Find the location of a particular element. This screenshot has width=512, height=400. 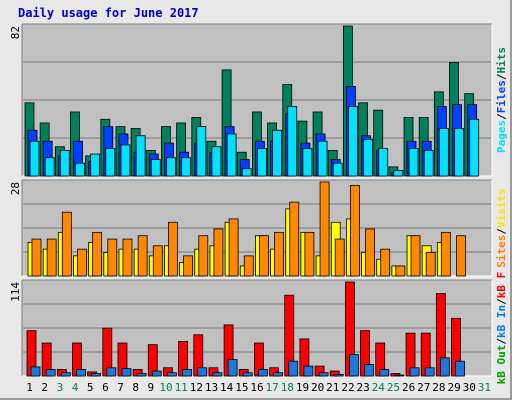

legend-hits-files-pages: Pages/Files/Hits is located at coordinates (501, 100).